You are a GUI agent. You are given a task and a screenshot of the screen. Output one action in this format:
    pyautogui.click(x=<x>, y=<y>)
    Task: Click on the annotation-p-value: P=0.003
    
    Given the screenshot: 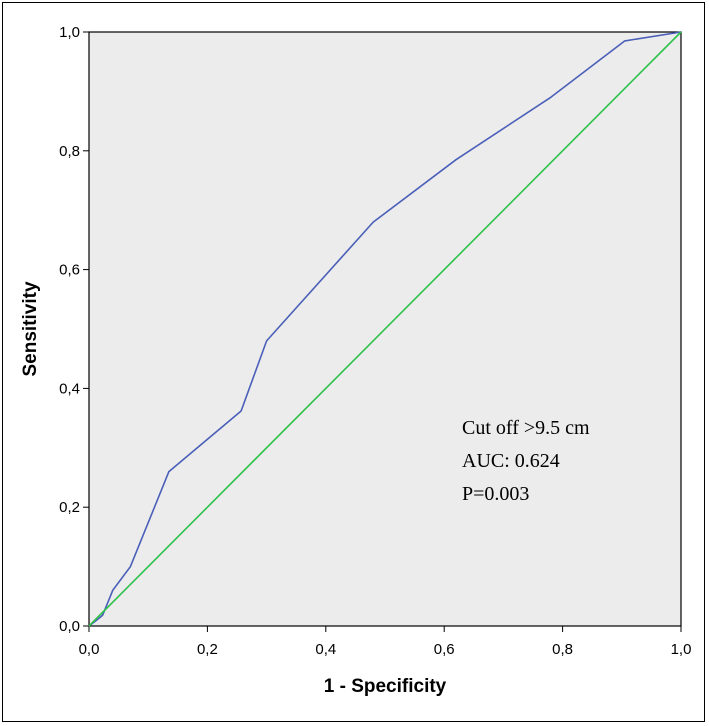 What is the action you would take?
    pyautogui.click(x=495, y=494)
    